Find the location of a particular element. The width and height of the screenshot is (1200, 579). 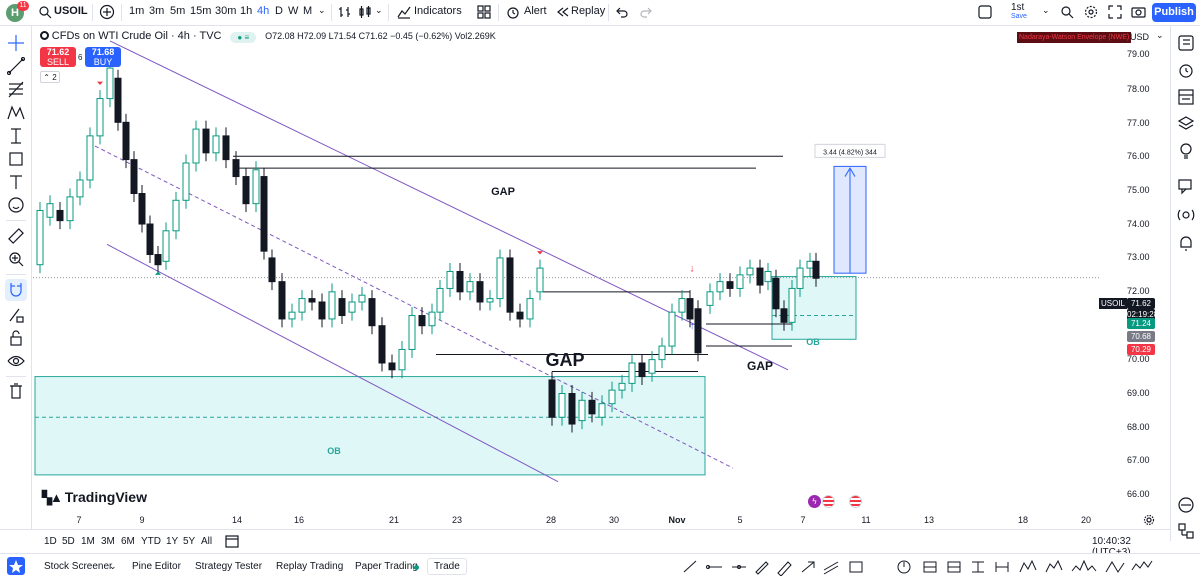

interval-W: W is located at coordinates (293, 11).